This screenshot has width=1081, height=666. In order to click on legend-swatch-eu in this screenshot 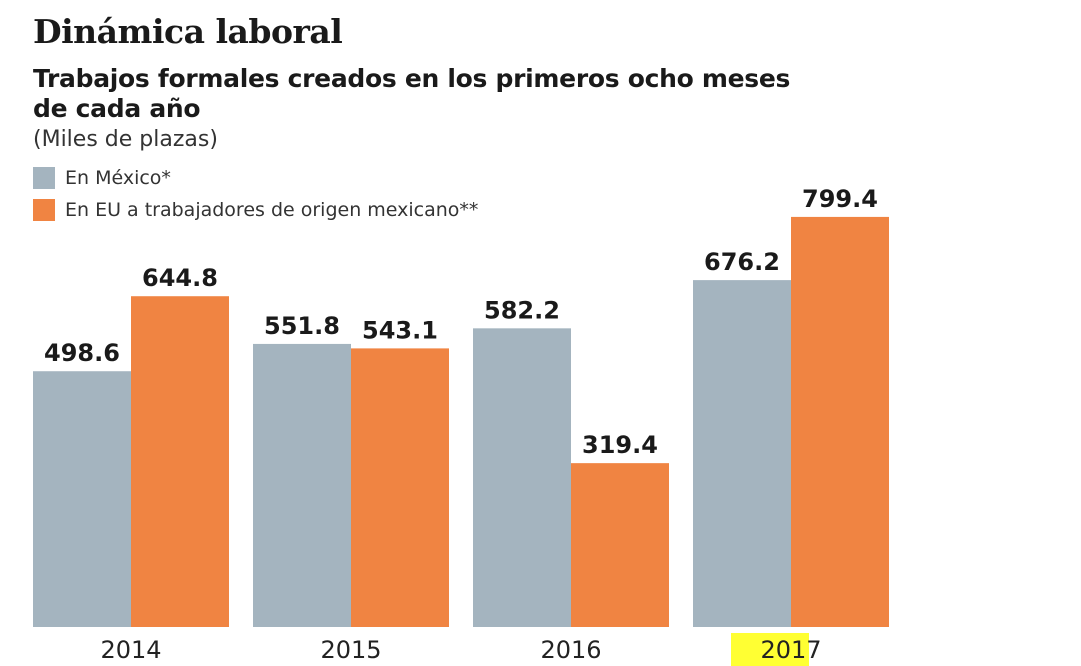, I will do `click(44, 210)`.